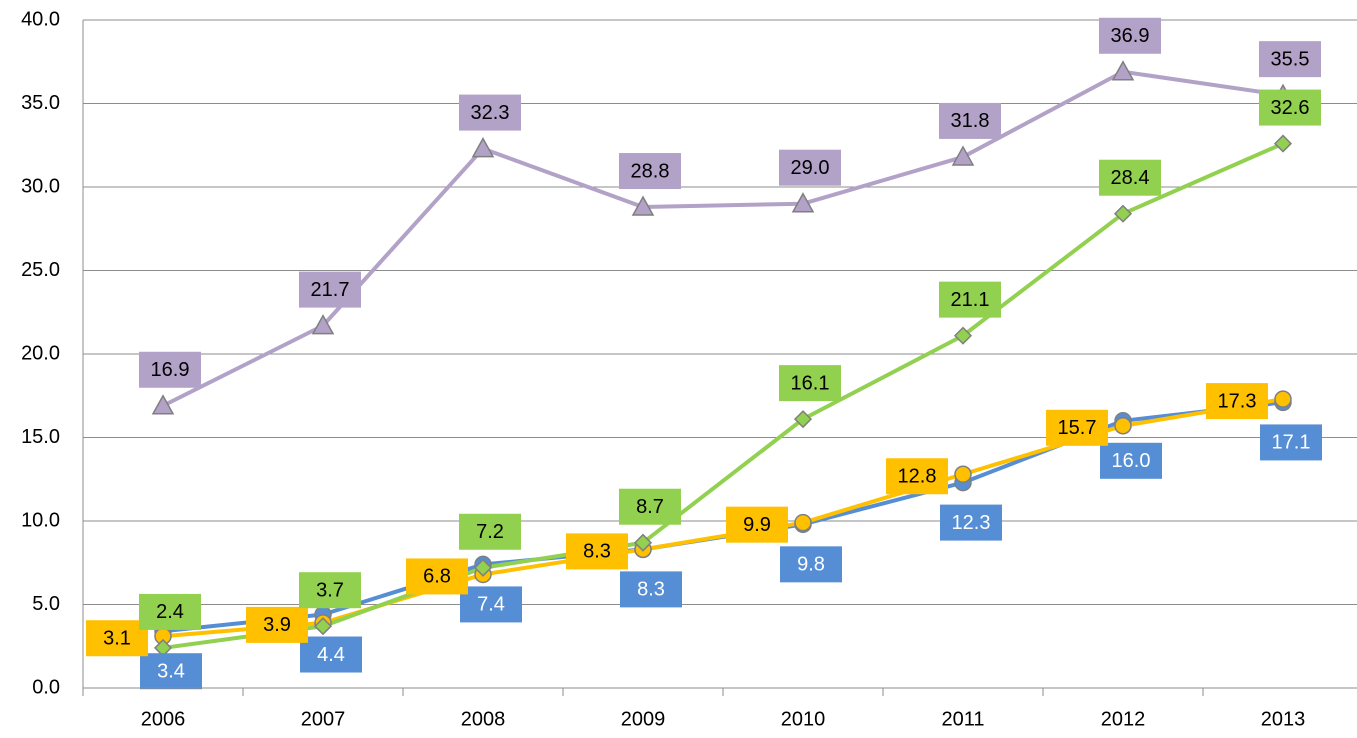  What do you see at coordinates (163, 719) in the screenshot?
I see `x-tick-label: 2006` at bounding box center [163, 719].